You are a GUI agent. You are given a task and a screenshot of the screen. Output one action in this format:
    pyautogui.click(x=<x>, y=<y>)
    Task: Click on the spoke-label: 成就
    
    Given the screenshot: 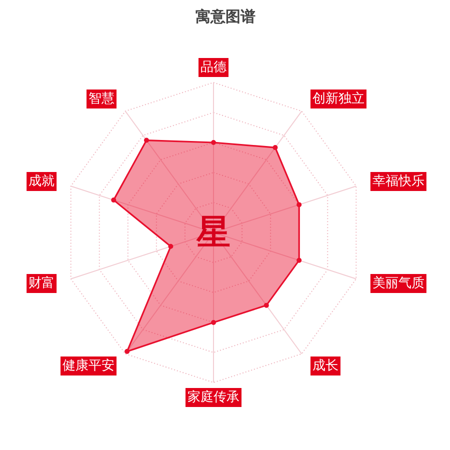 What is the action you would take?
    pyautogui.click(x=41, y=182)
    